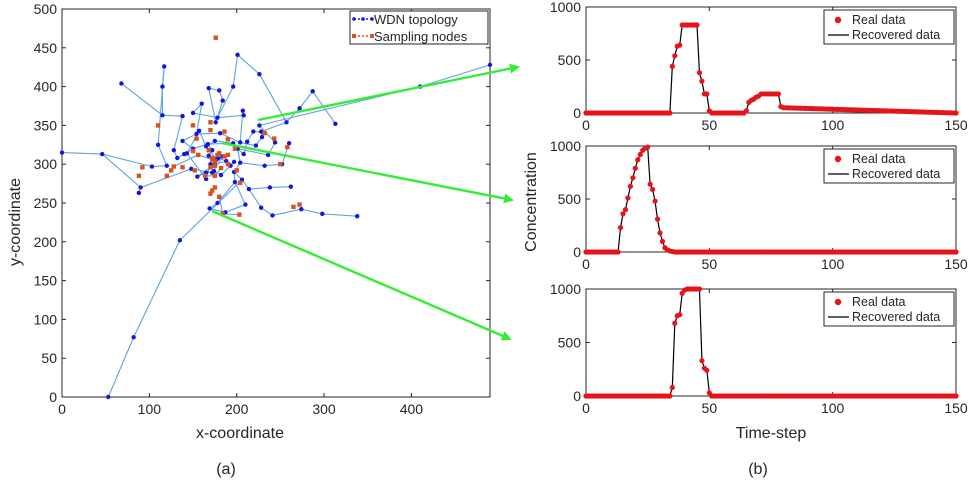 The height and width of the screenshot is (491, 969). Describe the element at coordinates (758, 469) in the screenshot. I see `caption-b: (b)` at that location.